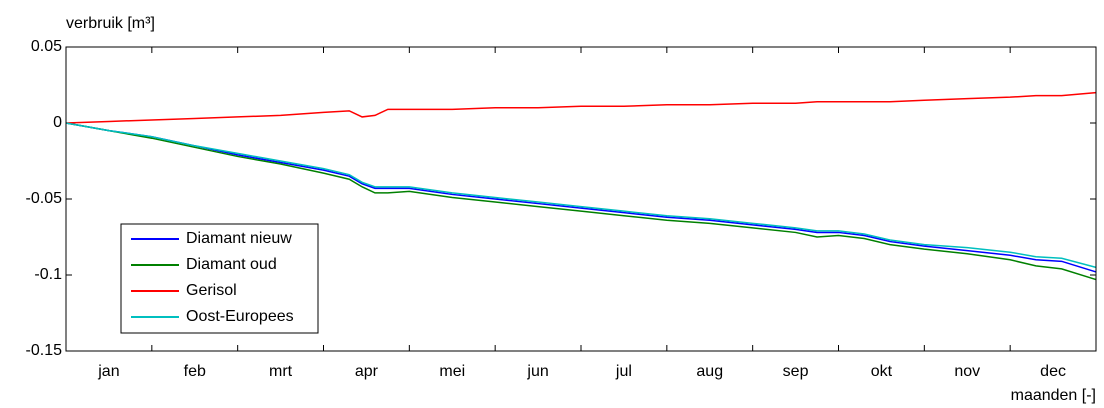 The height and width of the screenshot is (408, 1104). What do you see at coordinates (211, 290) in the screenshot?
I see `legend-label: Gerisol` at bounding box center [211, 290].